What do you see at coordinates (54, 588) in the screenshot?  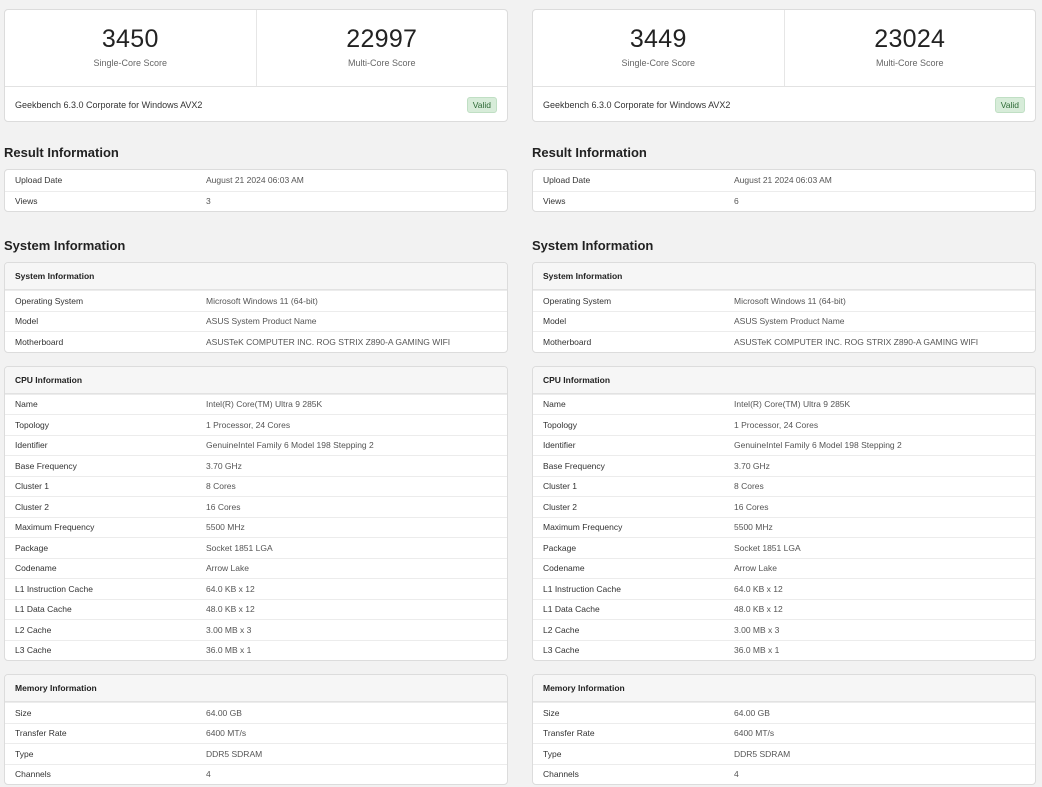 I see `row-key: L1 Instruction Cache` at bounding box center [54, 588].